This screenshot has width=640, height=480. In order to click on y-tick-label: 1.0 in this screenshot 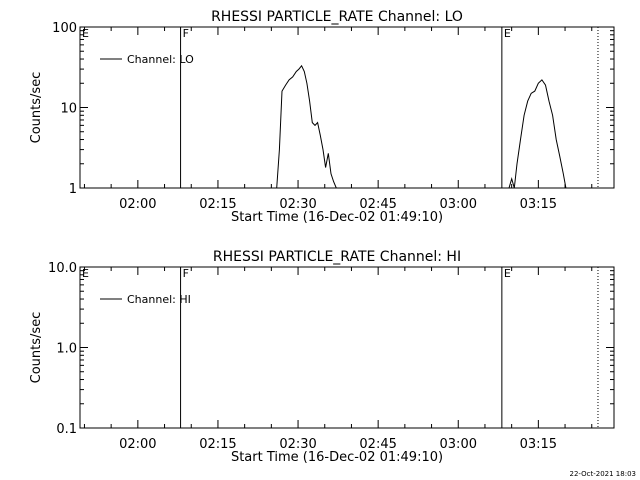, I will do `click(66, 349)`.